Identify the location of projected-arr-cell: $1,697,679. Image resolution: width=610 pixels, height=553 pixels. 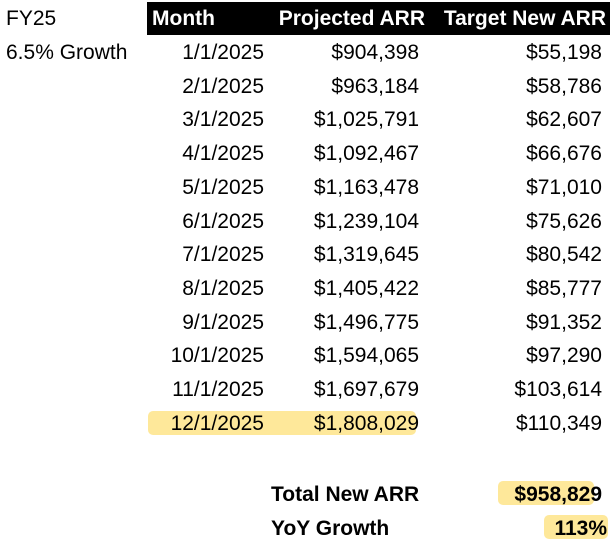
(366, 389).